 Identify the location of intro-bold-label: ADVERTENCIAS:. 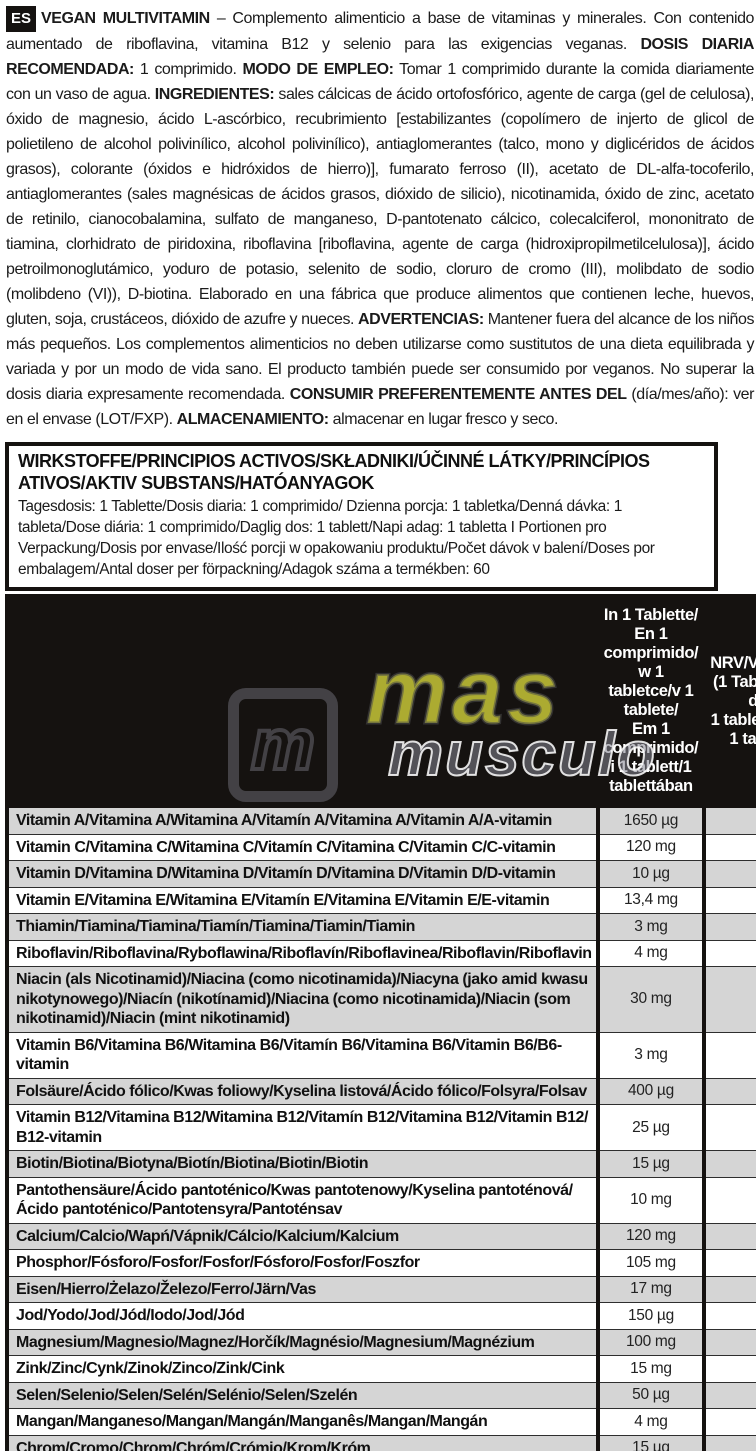
(421, 319).